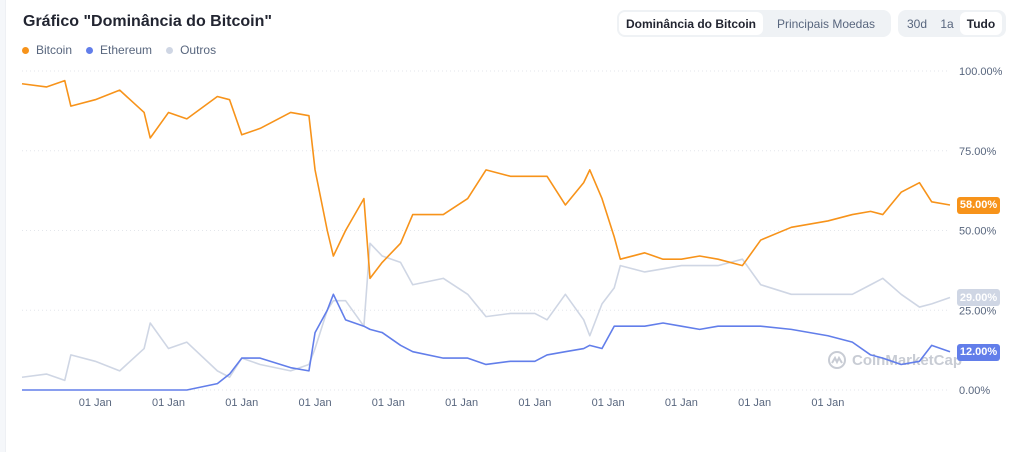 Image resolution: width=1024 pixels, height=452 pixels. What do you see at coordinates (917, 23) in the screenshot?
I see `range-30d: 30d` at bounding box center [917, 23].